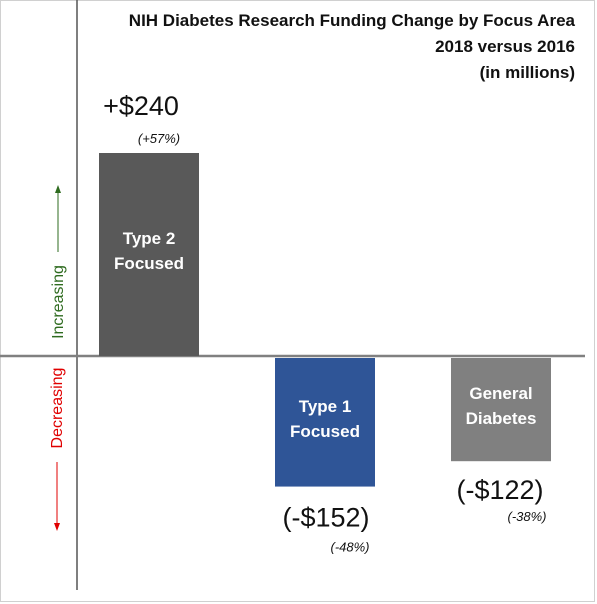 The height and width of the screenshot is (604, 597). What do you see at coordinates (500, 393) in the screenshot?
I see `bar-label-general-diabetes-1: General` at bounding box center [500, 393].